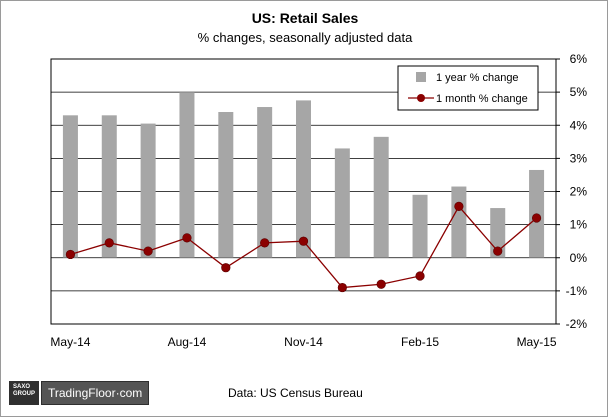  Describe the element at coordinates (303, 342) in the screenshot. I see `x-tick-label: Nov-14` at that location.